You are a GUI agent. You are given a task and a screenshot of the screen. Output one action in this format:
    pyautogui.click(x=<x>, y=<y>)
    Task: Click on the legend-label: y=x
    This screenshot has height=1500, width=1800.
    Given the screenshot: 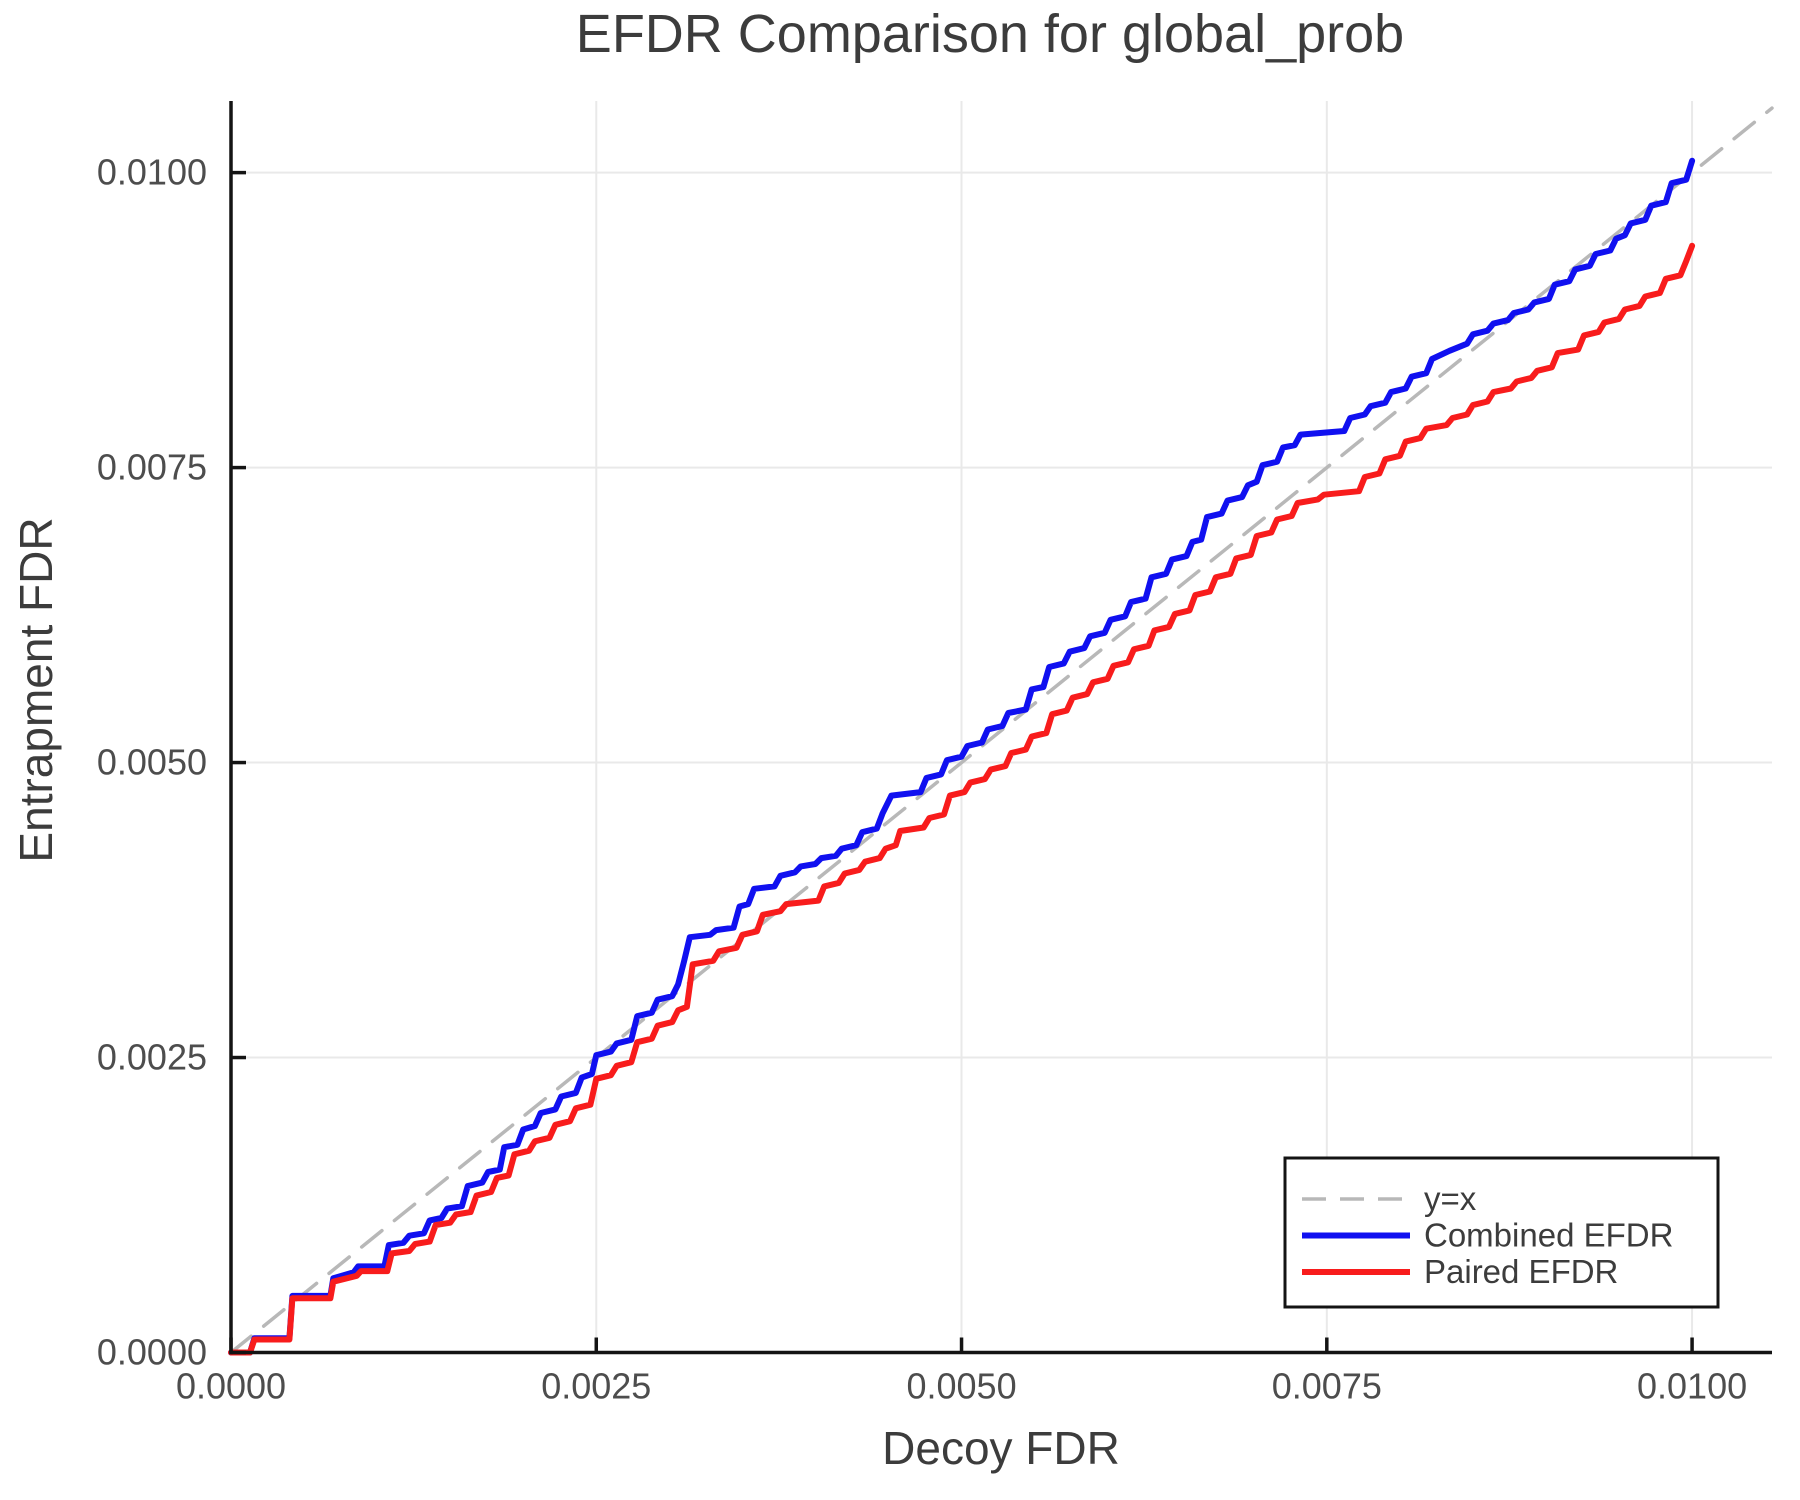 What is the action you would take?
    pyautogui.click(x=1450, y=1198)
    